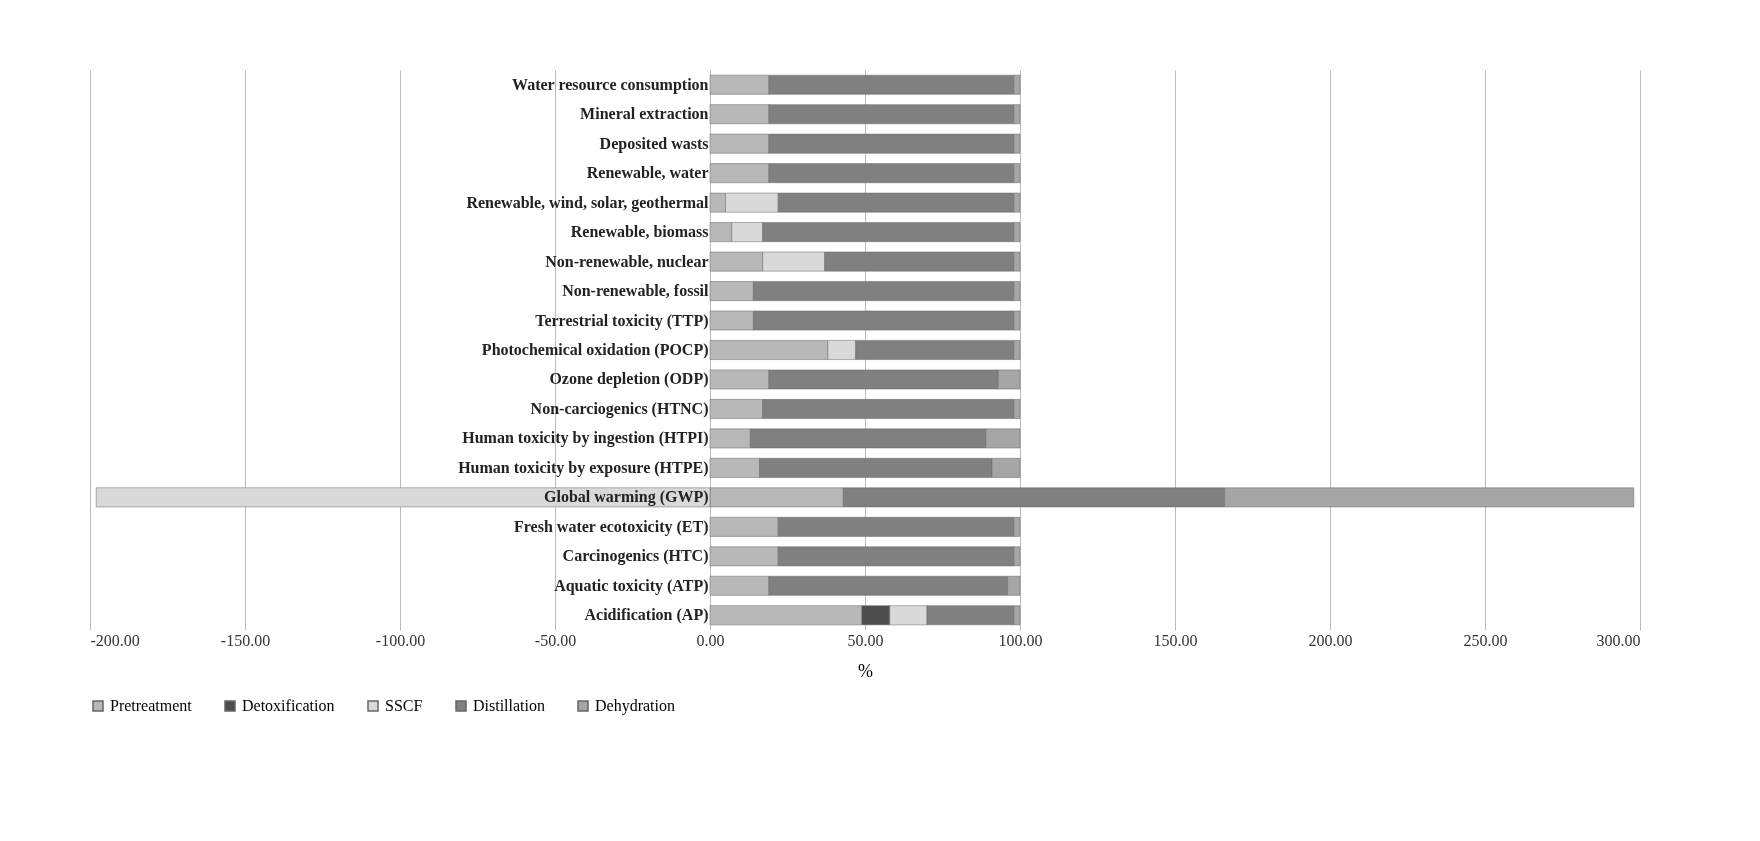 Image resolution: width=1760 pixels, height=841 pixels. I want to click on x-tick-label: -150.00, so click(245, 640).